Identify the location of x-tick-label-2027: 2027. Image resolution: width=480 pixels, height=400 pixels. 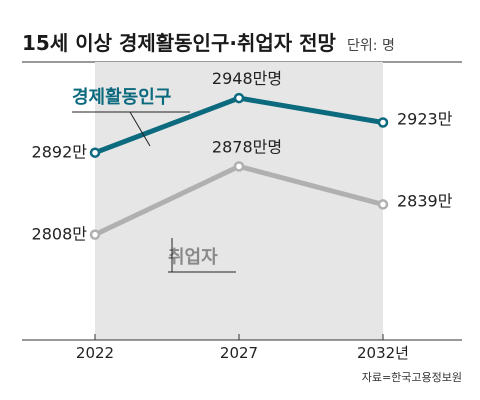
(239, 353).